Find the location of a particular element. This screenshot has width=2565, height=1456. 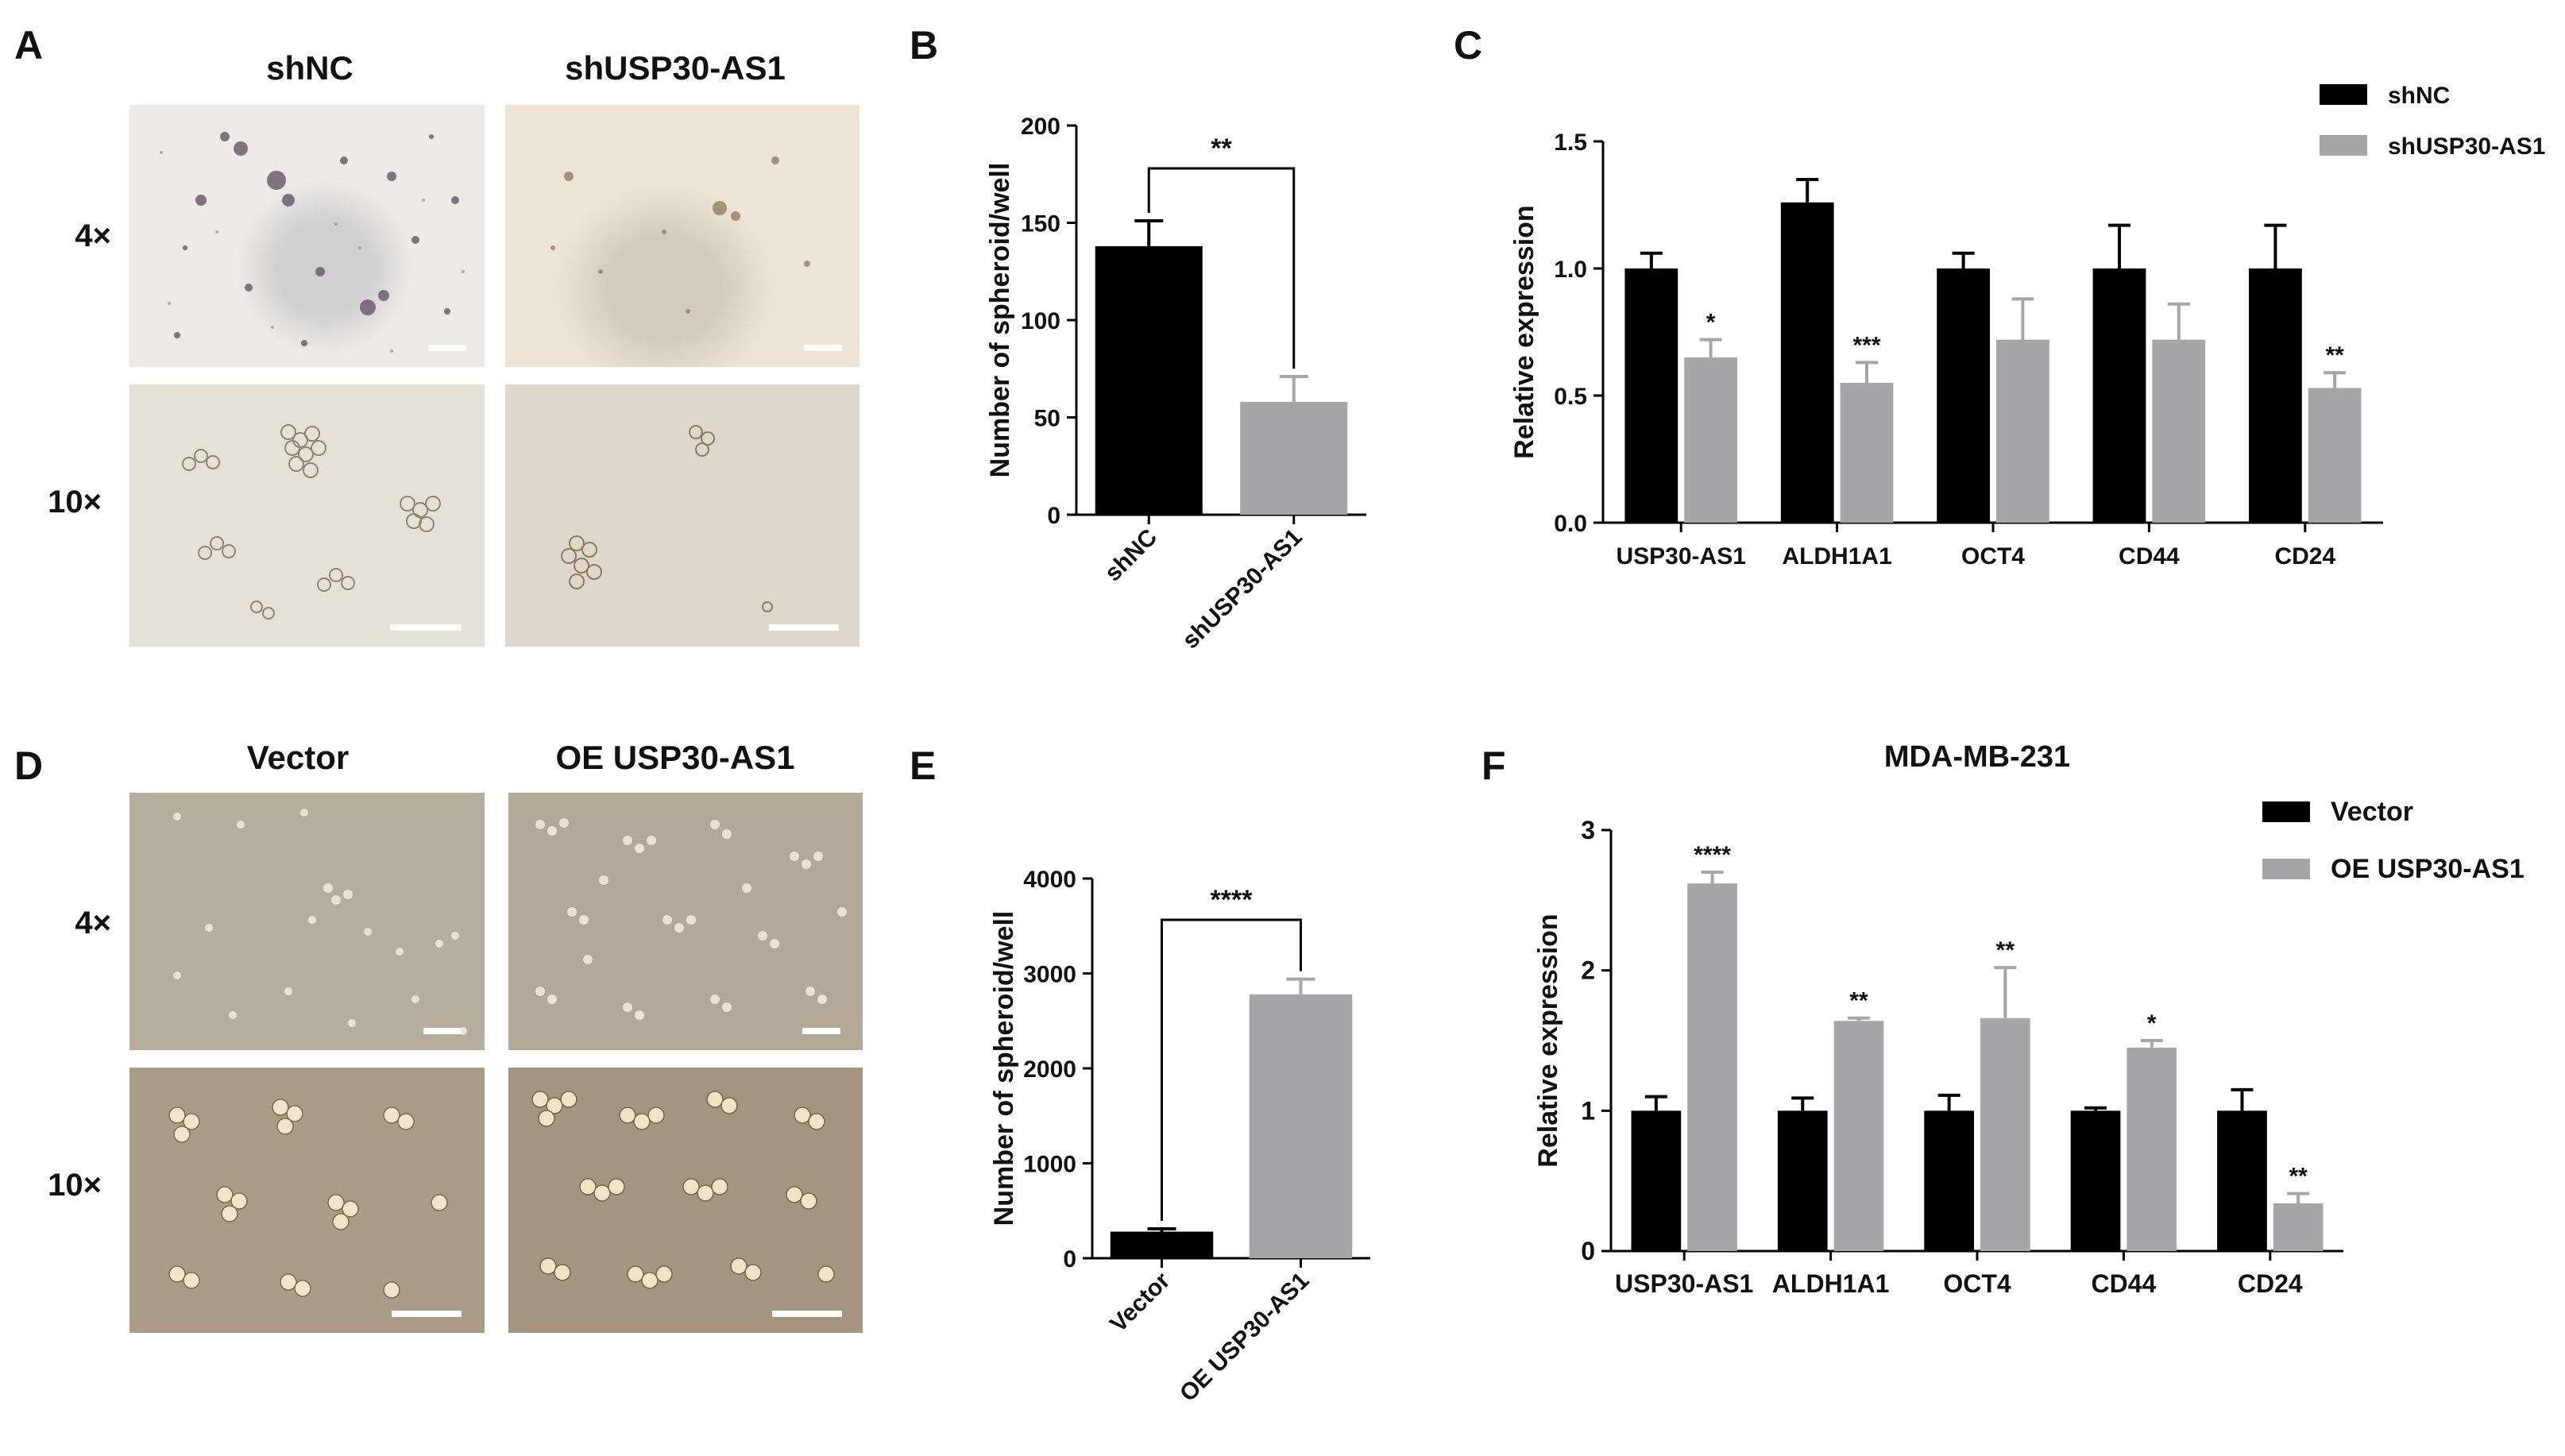

y-tick-label: 1.5 is located at coordinates (1570, 142).